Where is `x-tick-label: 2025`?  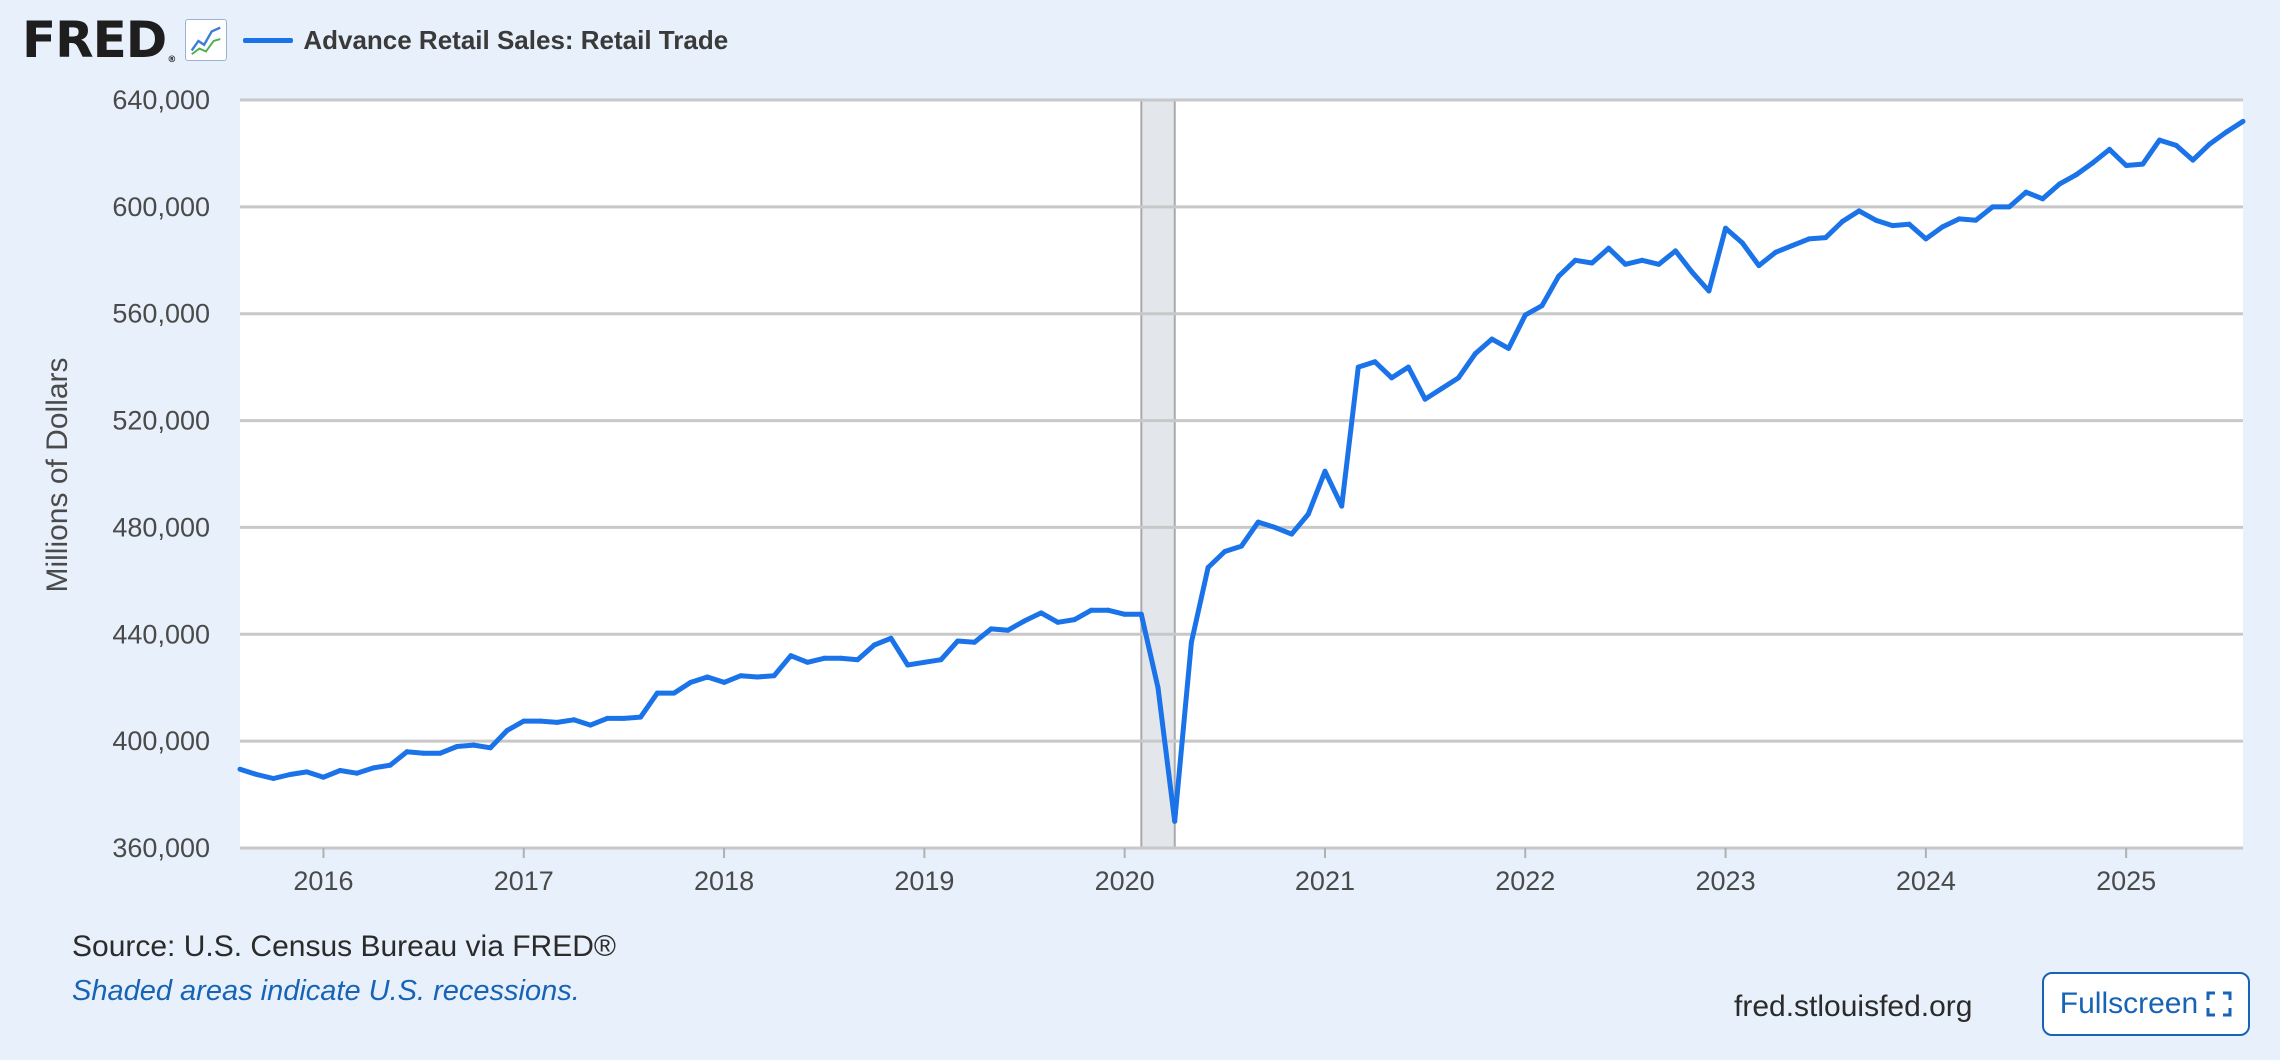 x-tick-label: 2025 is located at coordinates (2126, 881).